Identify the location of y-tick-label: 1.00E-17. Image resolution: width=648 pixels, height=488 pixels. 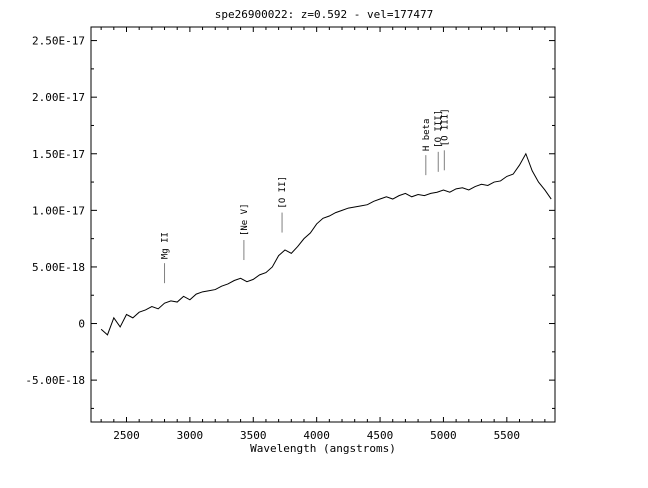
(58, 210).